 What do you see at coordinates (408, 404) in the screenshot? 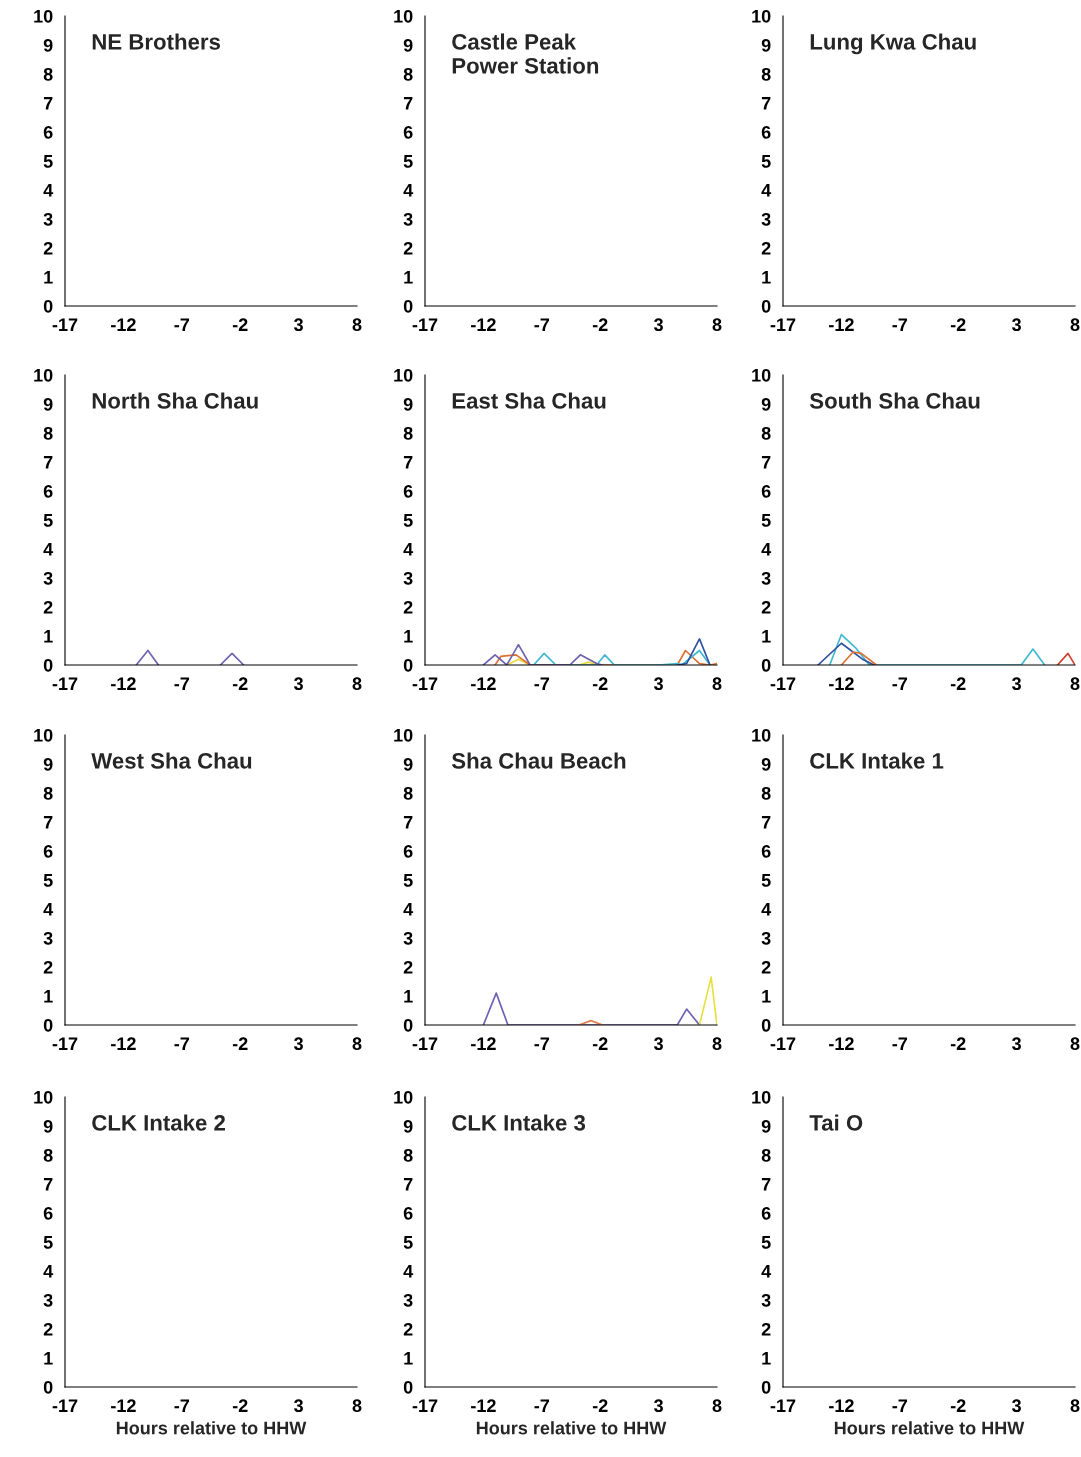
I see `y-tick-label: 9` at bounding box center [408, 404].